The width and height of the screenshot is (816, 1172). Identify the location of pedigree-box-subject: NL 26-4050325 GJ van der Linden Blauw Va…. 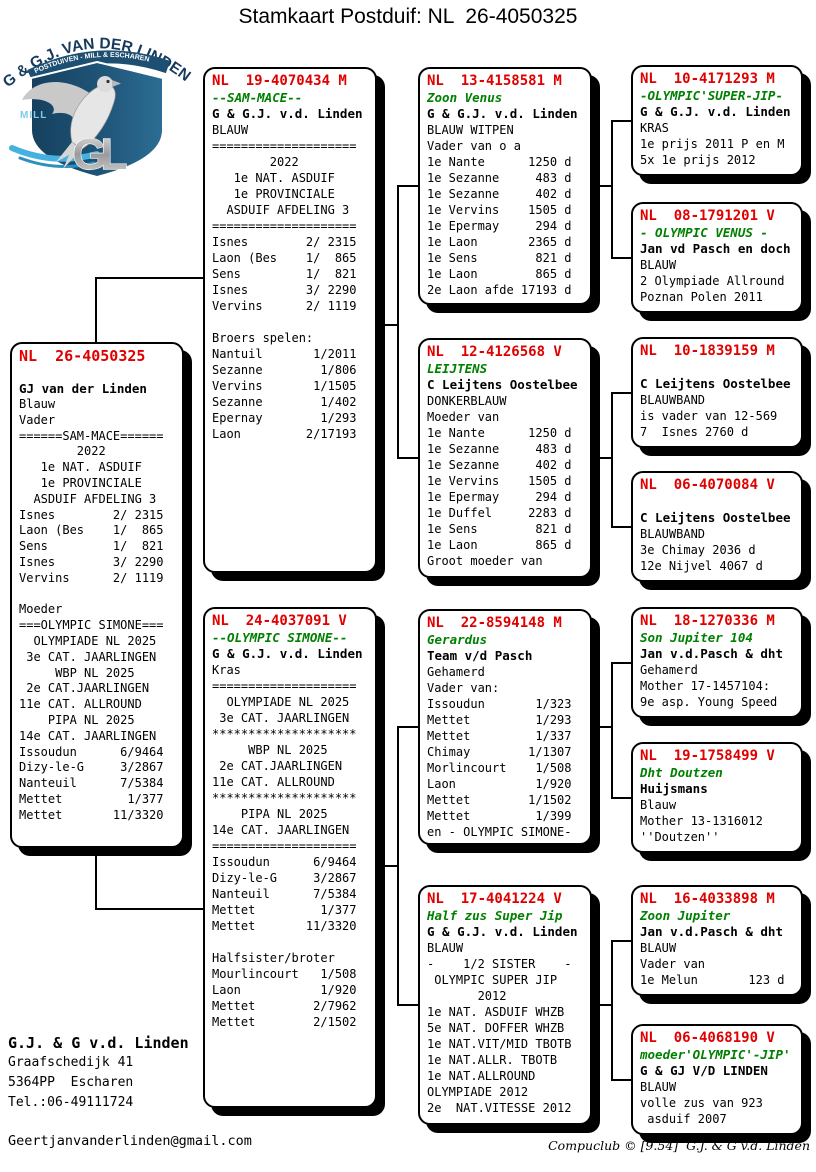
(97, 595).